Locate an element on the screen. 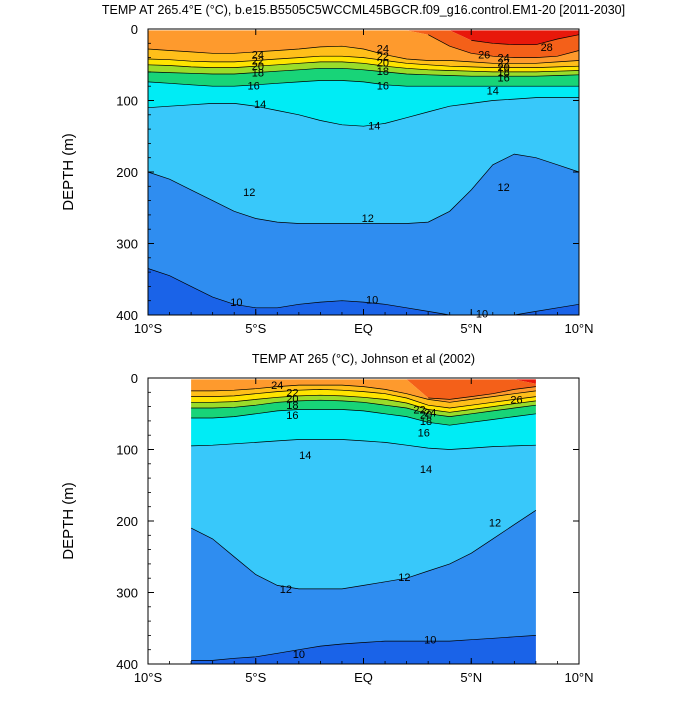  chart-title: TEMP AT 265 (°C), Johnson et al (2002) is located at coordinates (363, 359).